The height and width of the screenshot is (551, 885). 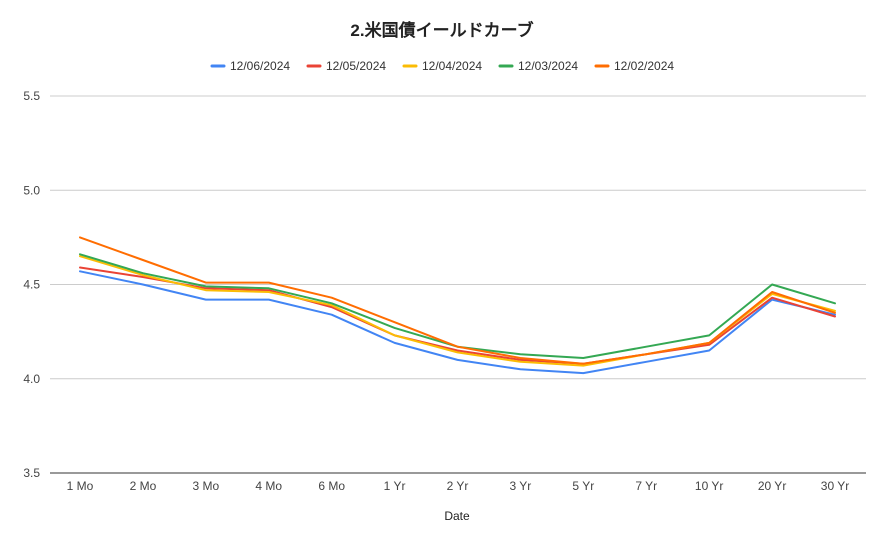 What do you see at coordinates (583, 486) in the screenshot?
I see `x-tick-label: 5 Yr` at bounding box center [583, 486].